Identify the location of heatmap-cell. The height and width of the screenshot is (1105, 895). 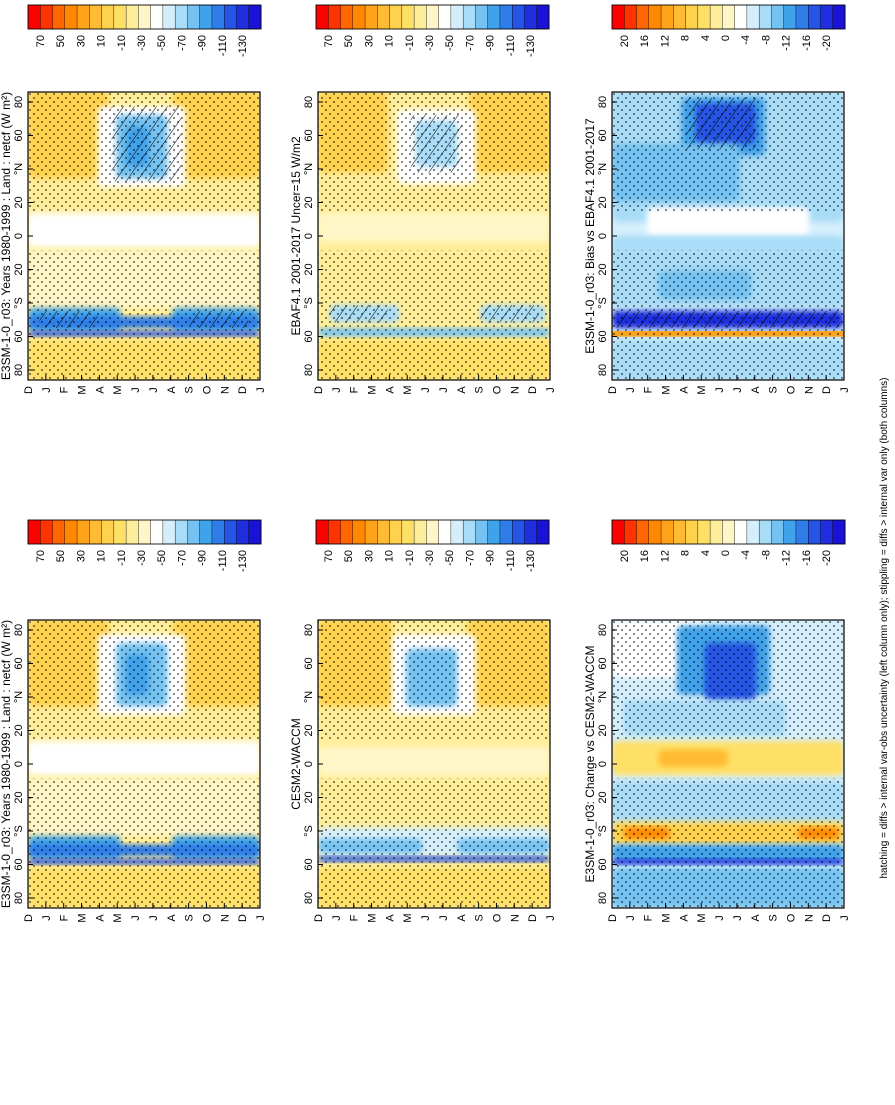
(434, 227).